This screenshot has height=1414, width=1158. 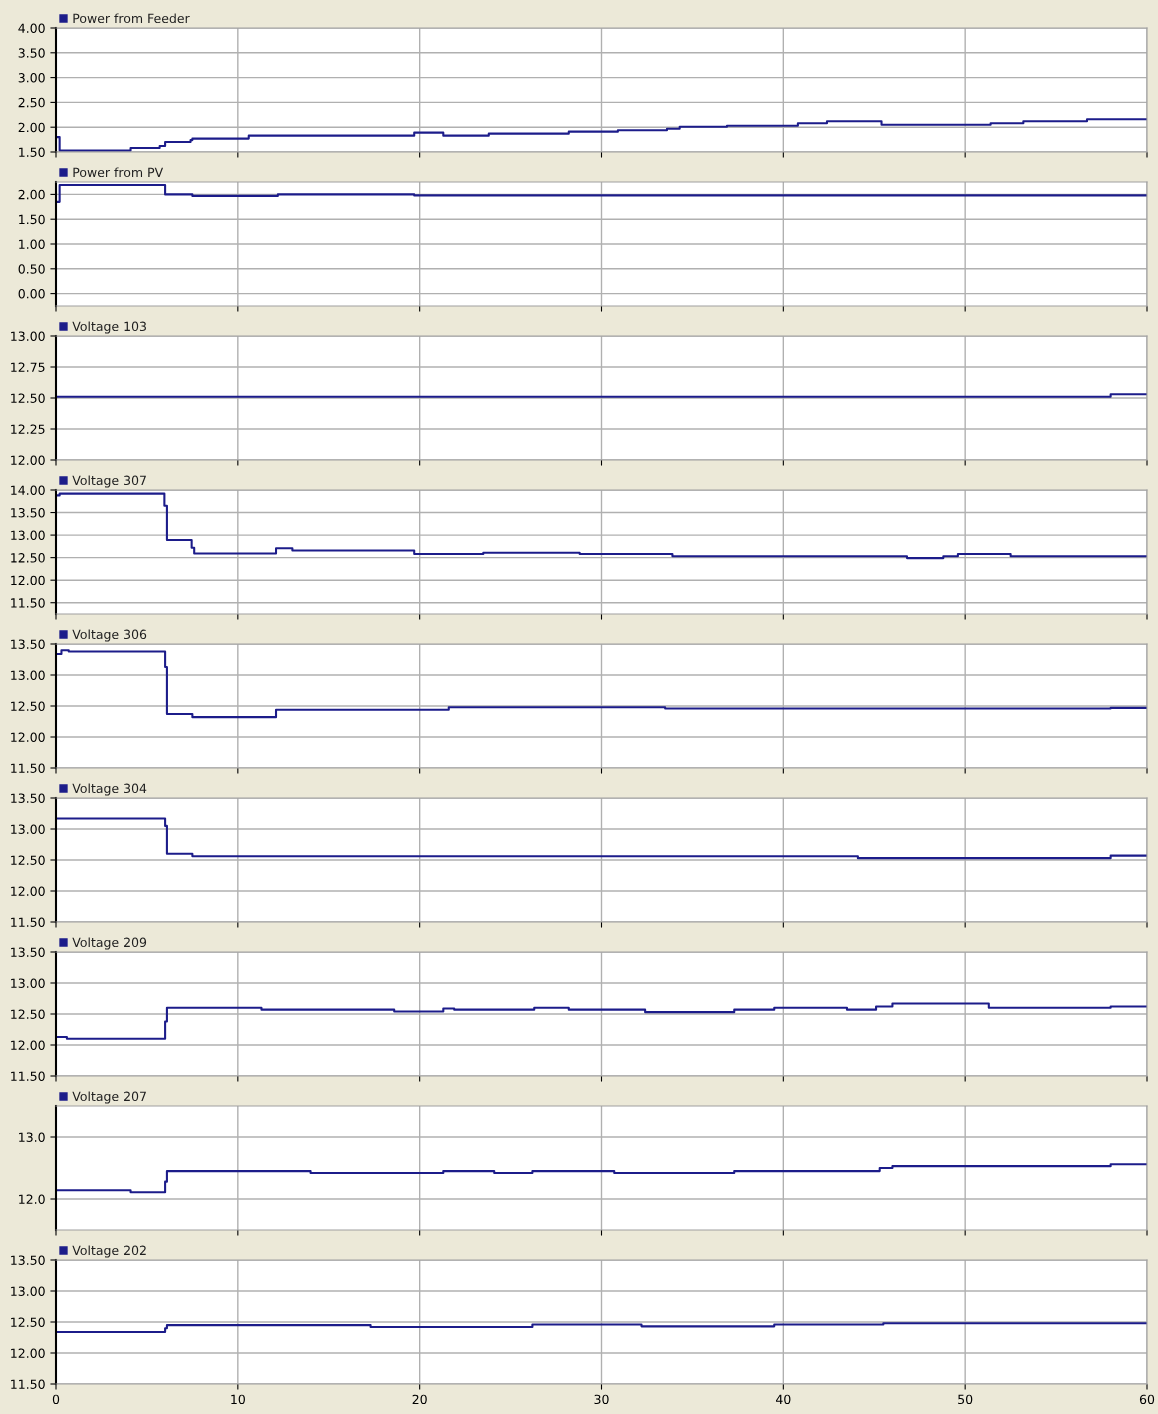 I want to click on legend-label: Voltage 306, so click(x=109, y=635).